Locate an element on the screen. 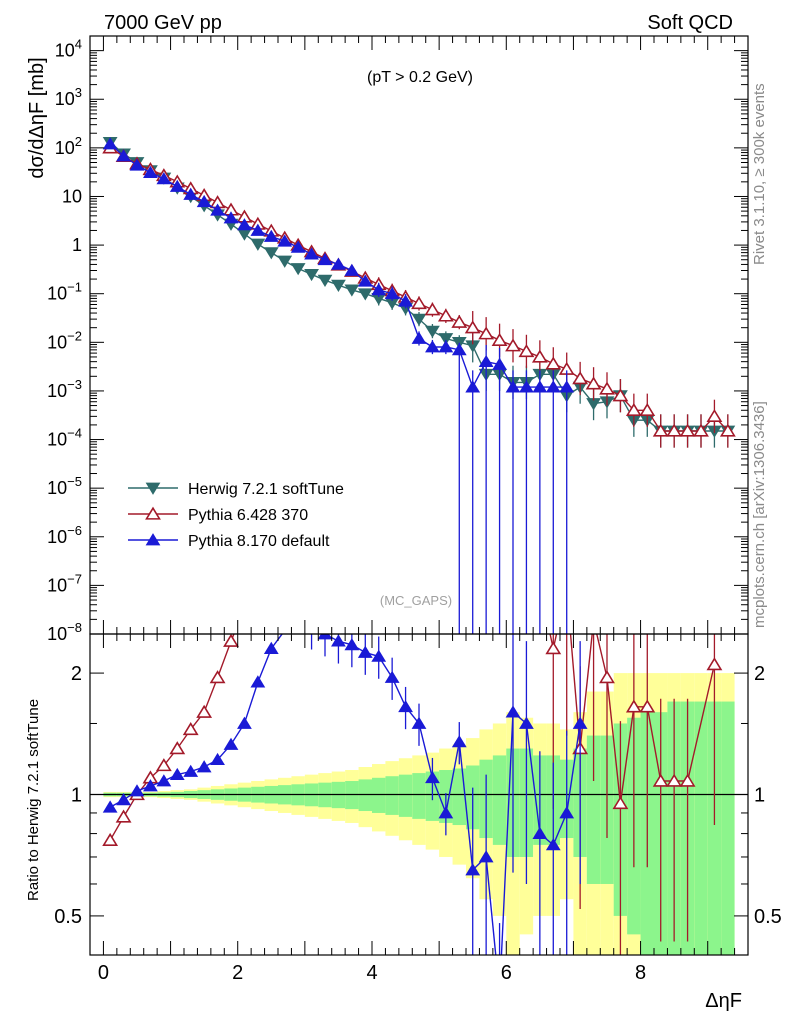 The width and height of the screenshot is (786, 1029). y-tick-label: 10⁻³ is located at coordinates (64, 389).